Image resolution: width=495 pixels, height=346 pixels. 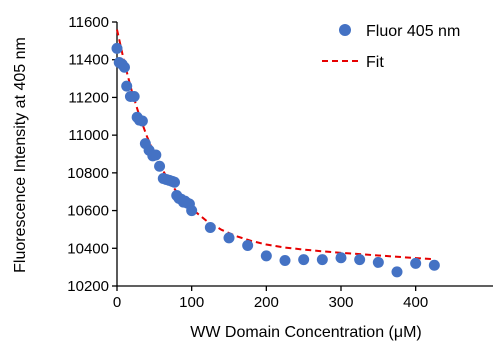 I want to click on y-tick-label: 11400, so click(x=88, y=60).